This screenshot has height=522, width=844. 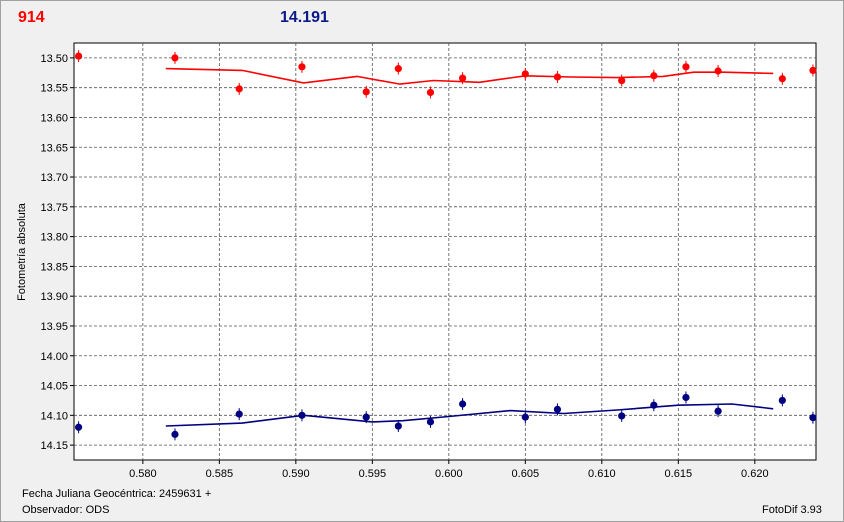 I want to click on x-tick-label: 0.610, so click(x=602, y=474).